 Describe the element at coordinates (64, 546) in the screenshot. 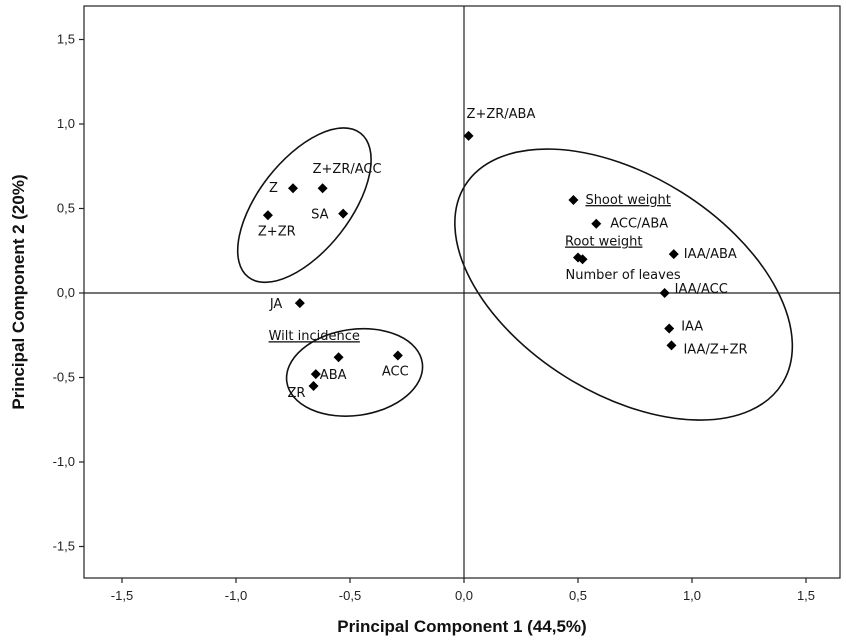

I see `y-tick-label: -1,5` at that location.